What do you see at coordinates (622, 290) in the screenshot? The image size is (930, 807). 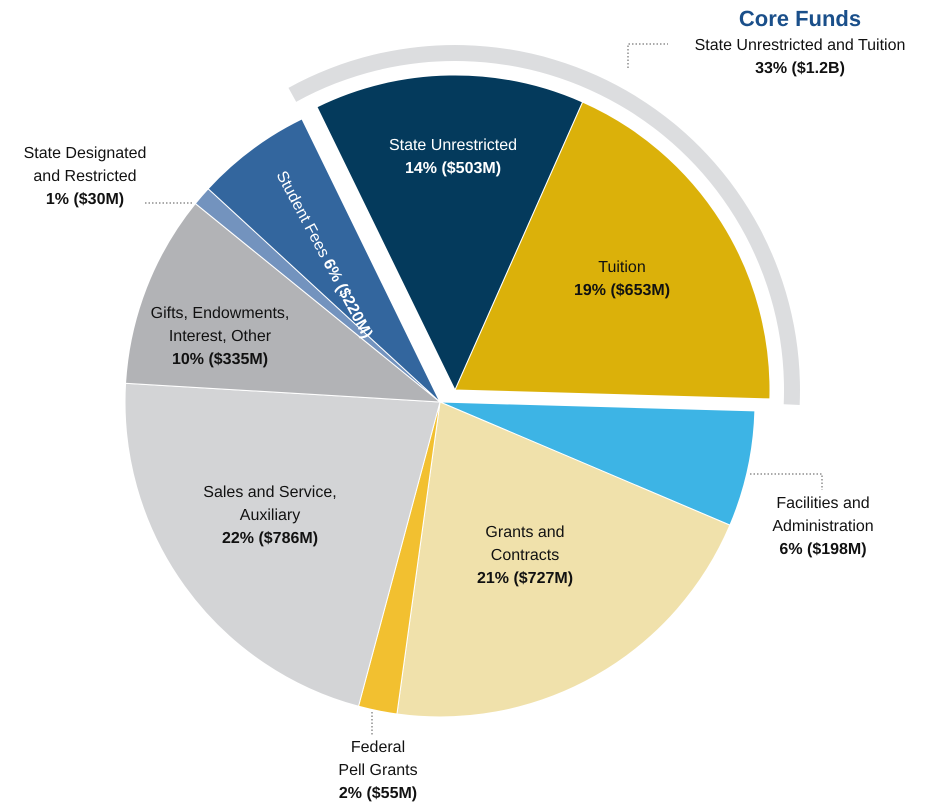 I see `data-label: 19% ($653M)` at bounding box center [622, 290].